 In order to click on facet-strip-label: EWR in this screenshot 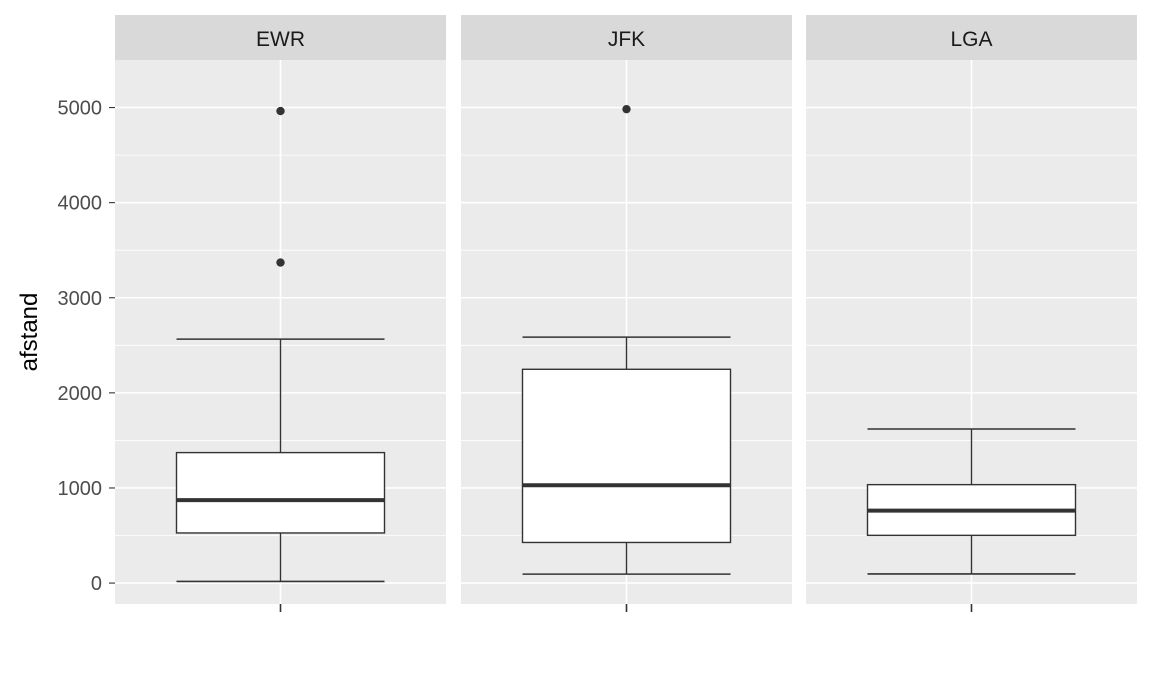, I will do `click(280, 39)`.